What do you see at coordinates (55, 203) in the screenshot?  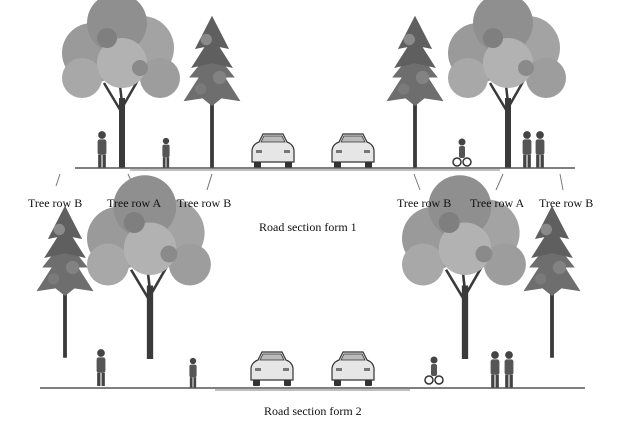 I see `label-tree-row-b-left: Tree row B` at bounding box center [55, 203].